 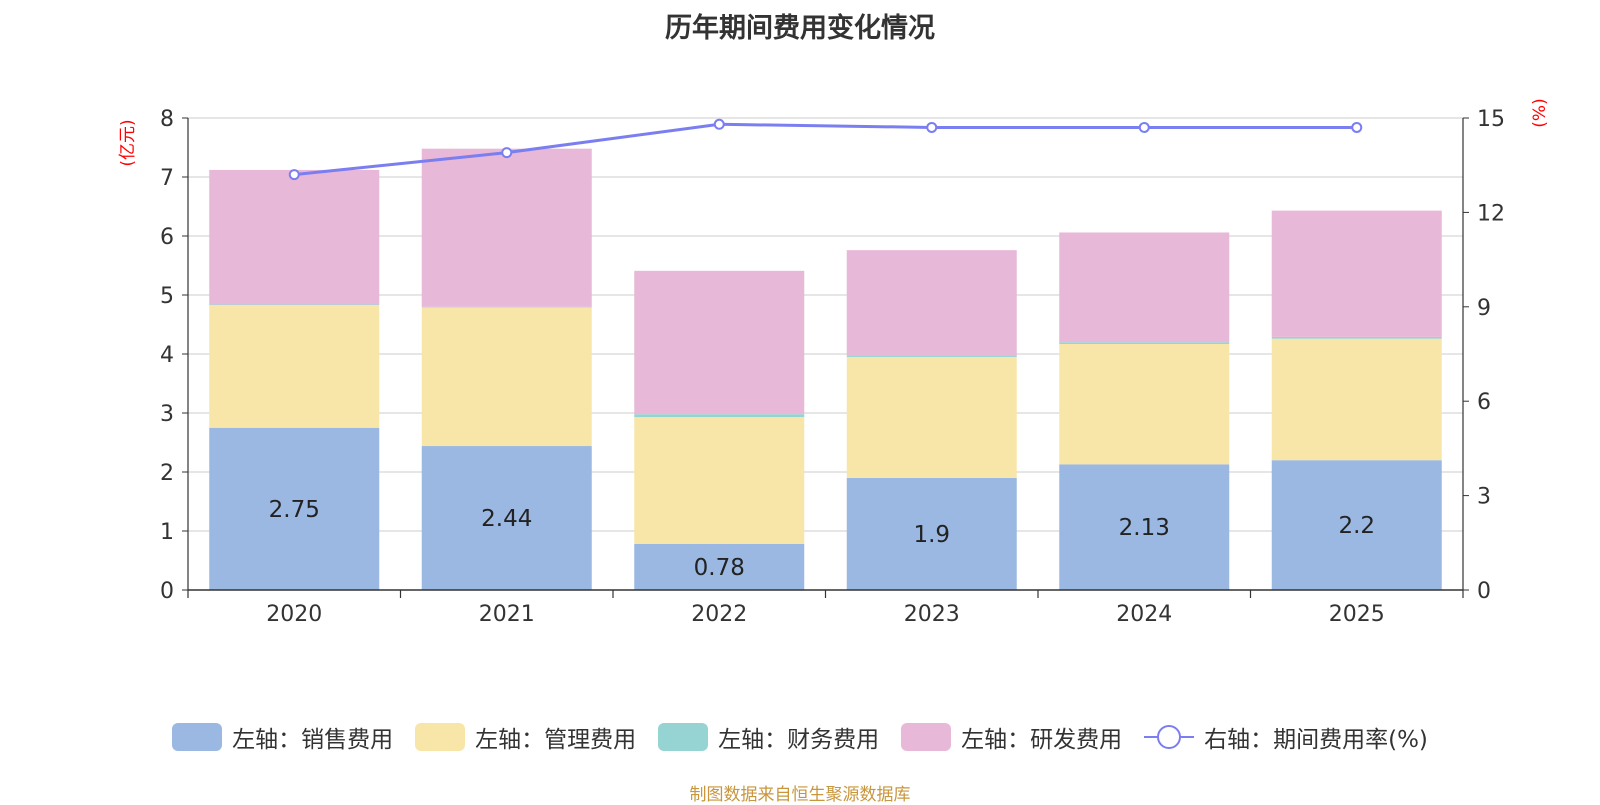 I want to click on bar-data-label: 0.78, so click(x=719, y=568).